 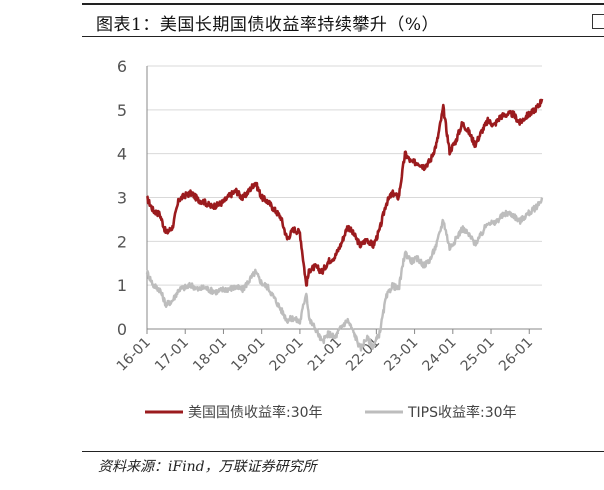 I want to click on y-tick-label-2: 2, so click(x=122, y=241).